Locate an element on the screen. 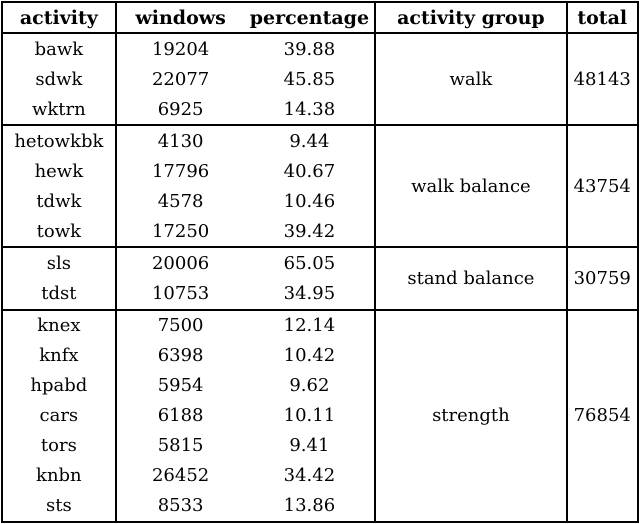  table-row: sdwk 22077 45.85 is located at coordinates (320, 79).